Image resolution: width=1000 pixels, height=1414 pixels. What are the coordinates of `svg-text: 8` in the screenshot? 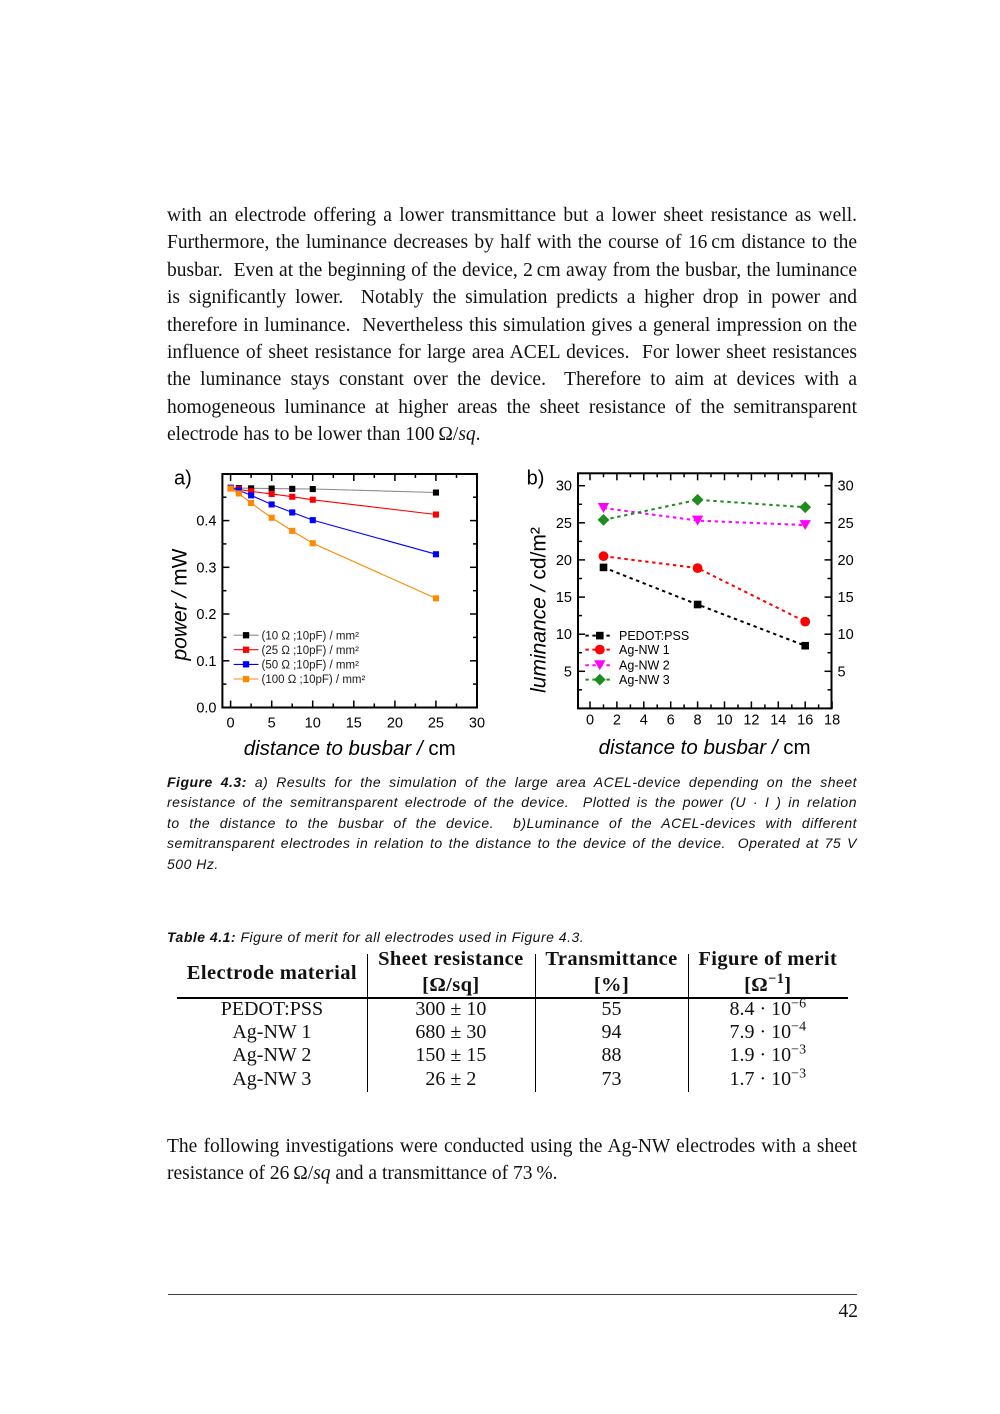 It's located at (698, 721).